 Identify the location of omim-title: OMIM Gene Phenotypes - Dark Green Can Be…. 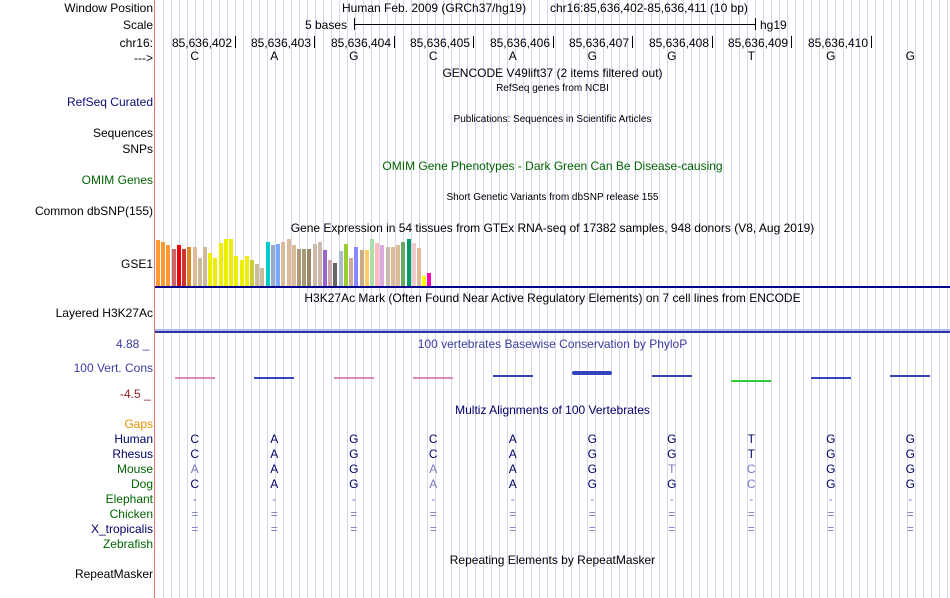
(552, 166).